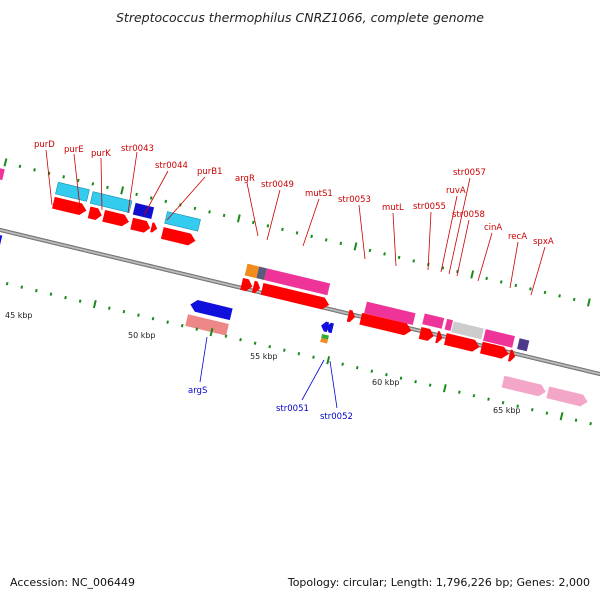 This screenshot has width=600, height=600. I want to click on accession-label: Accession: NC_006449, so click(72, 582).